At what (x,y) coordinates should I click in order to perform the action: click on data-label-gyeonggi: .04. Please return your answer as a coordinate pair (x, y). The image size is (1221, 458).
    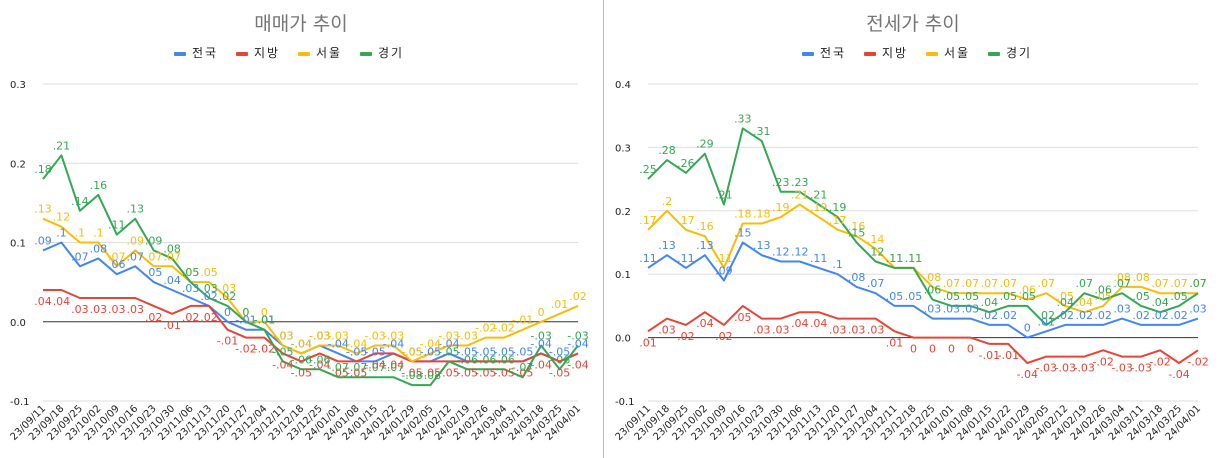
    Looking at the image, I should click on (1065, 302).